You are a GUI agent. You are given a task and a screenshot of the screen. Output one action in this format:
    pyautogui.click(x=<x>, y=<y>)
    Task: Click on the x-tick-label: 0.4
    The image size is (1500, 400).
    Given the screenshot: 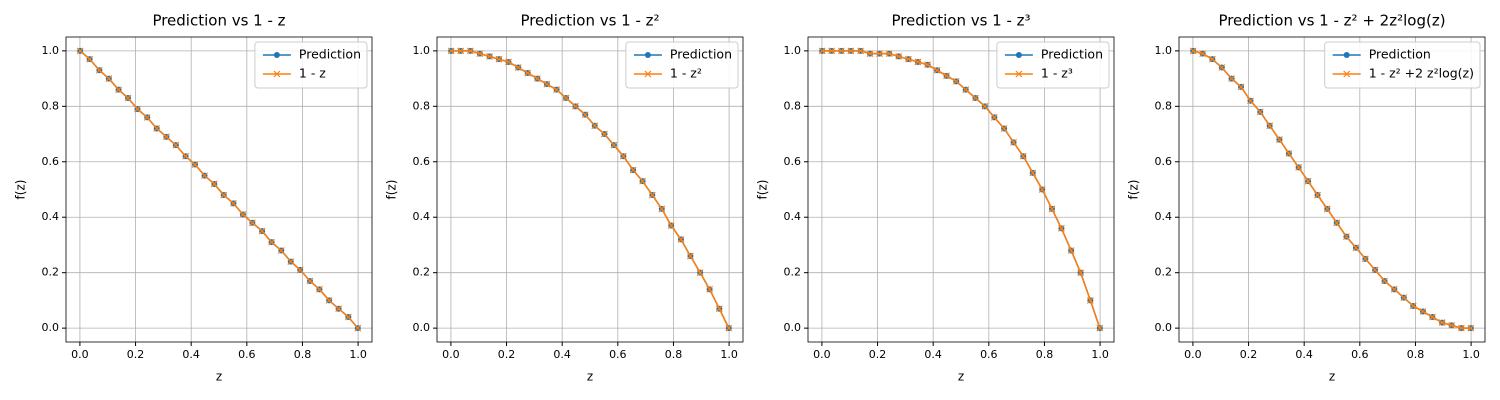 What is the action you would take?
    pyautogui.click(x=191, y=354)
    